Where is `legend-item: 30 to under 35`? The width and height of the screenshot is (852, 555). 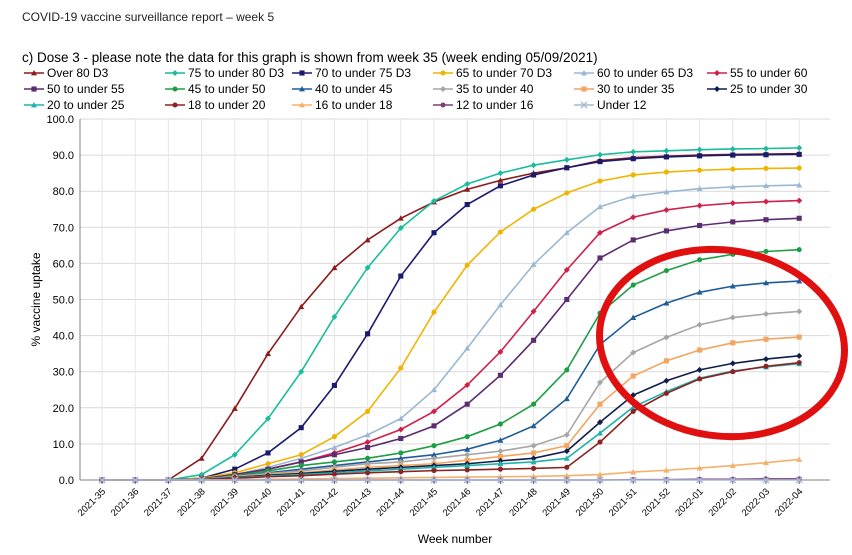
legend-item: 30 to under 35 is located at coordinates (624, 89).